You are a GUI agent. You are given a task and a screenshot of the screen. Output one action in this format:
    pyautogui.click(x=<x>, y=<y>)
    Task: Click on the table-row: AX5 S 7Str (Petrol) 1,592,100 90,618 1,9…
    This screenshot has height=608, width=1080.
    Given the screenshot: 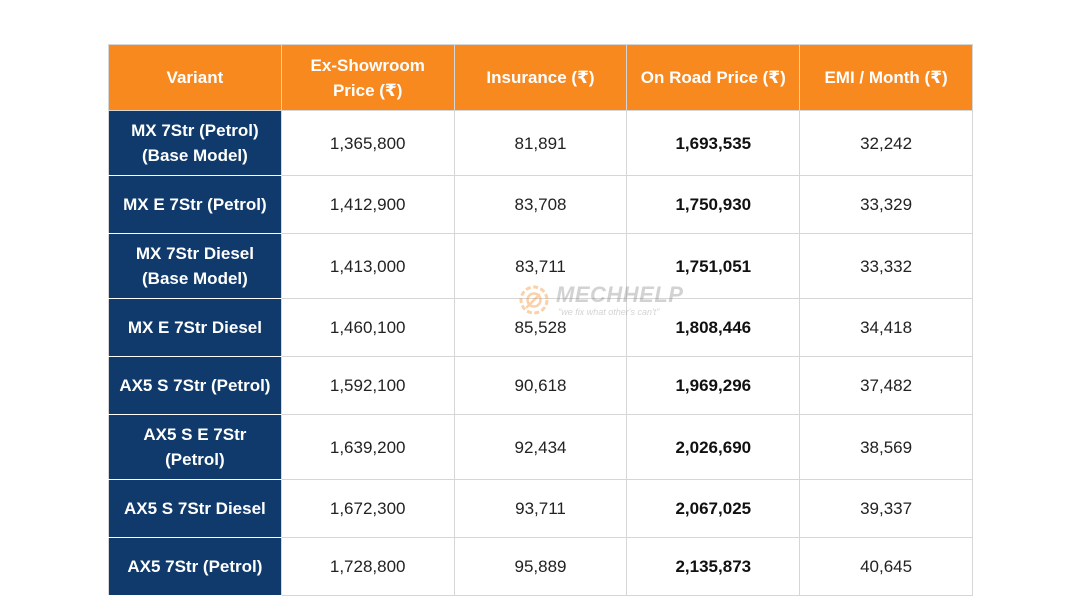 What is the action you would take?
    pyautogui.click(x=540, y=385)
    